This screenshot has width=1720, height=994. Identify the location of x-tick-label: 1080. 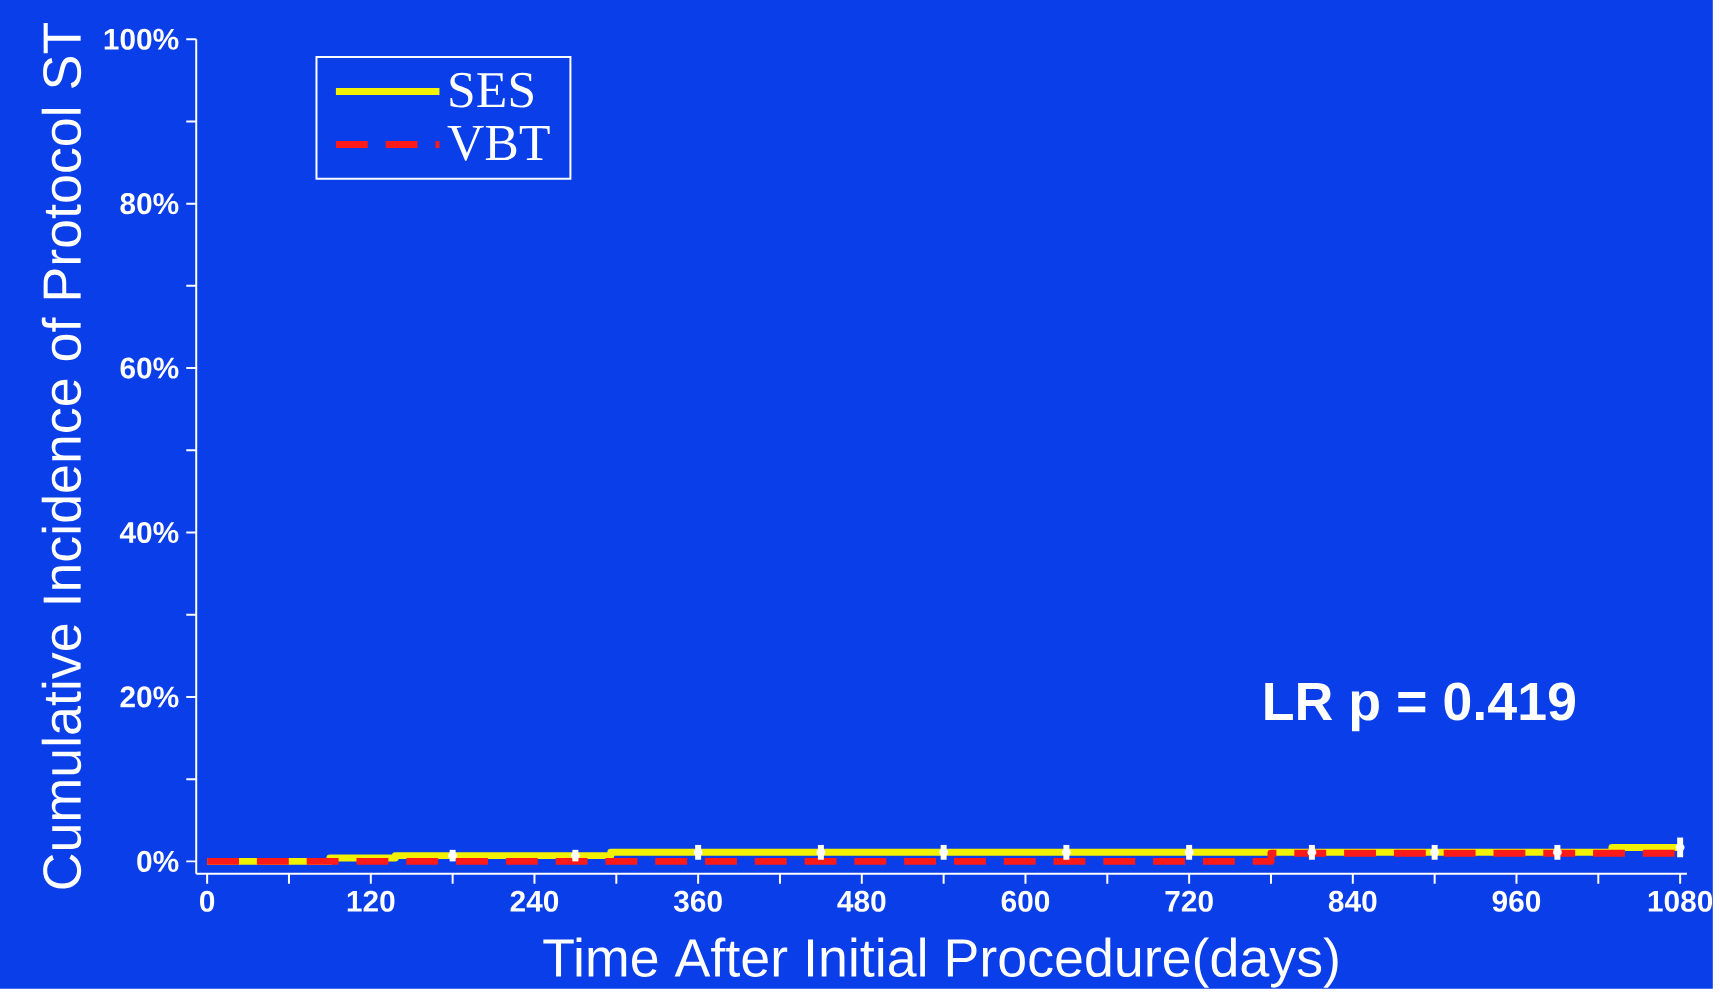
(1680, 901).